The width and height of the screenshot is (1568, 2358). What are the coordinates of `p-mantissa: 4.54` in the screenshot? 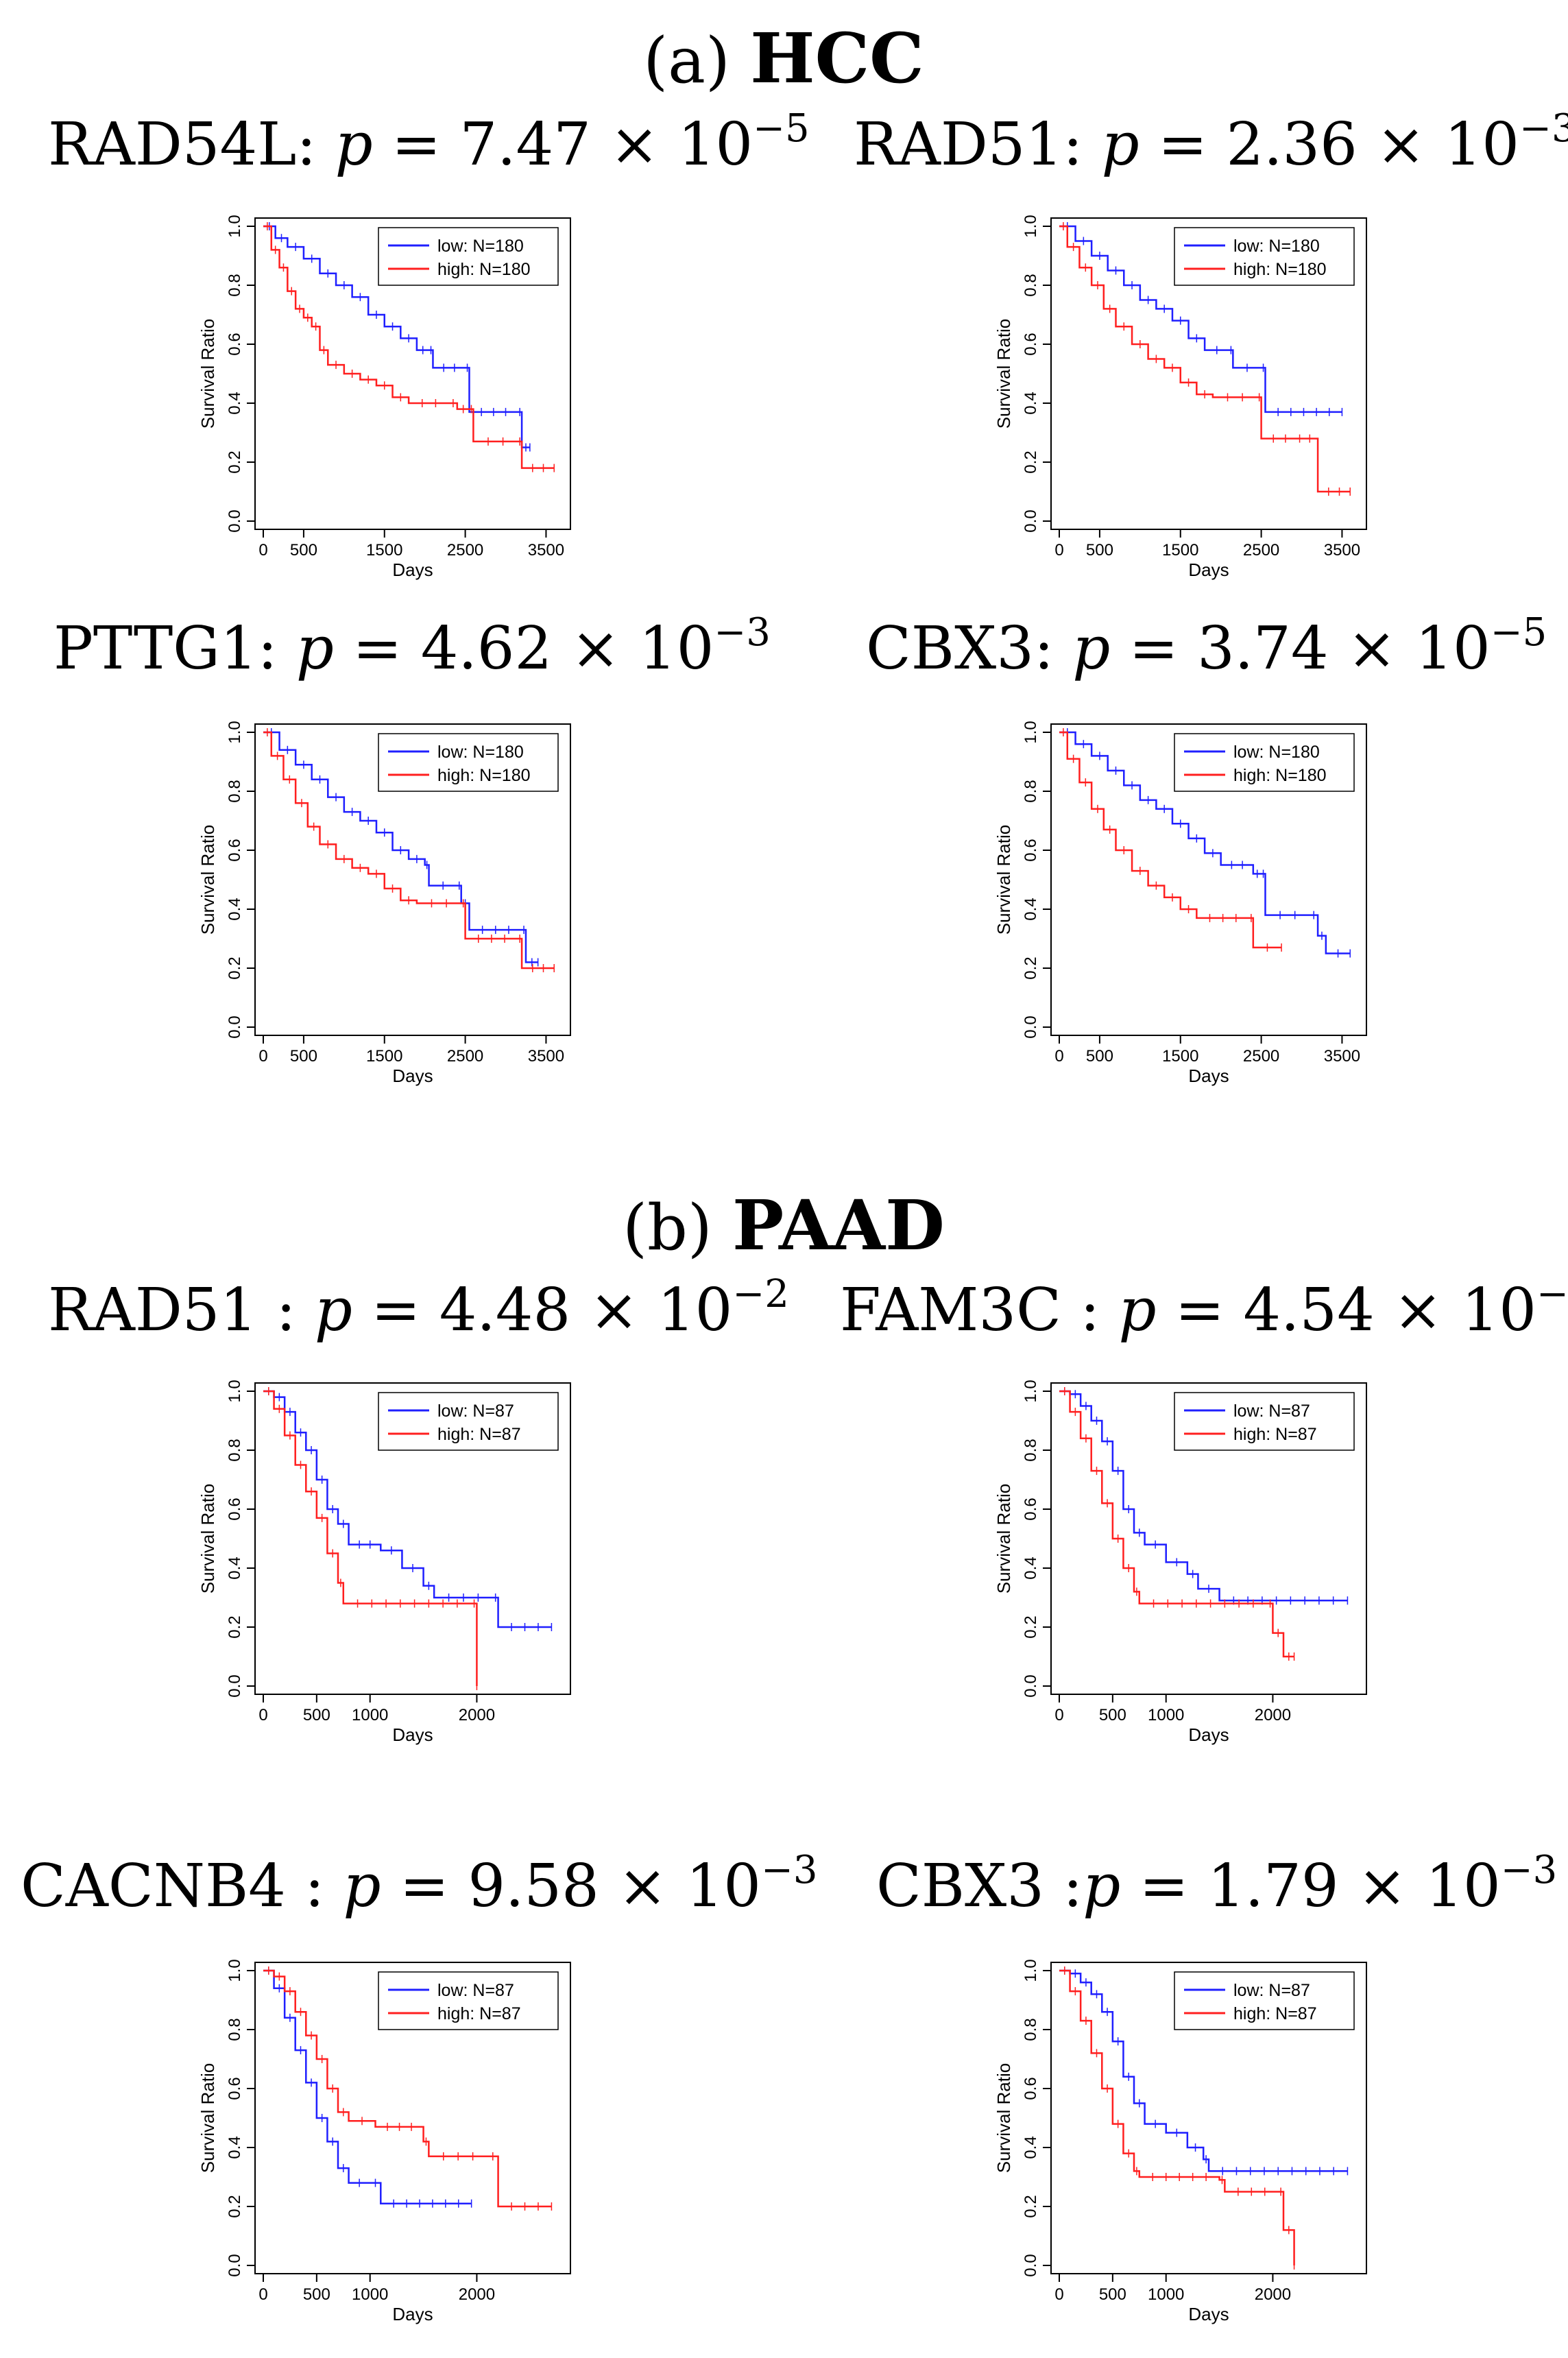 It's located at (1308, 1310).